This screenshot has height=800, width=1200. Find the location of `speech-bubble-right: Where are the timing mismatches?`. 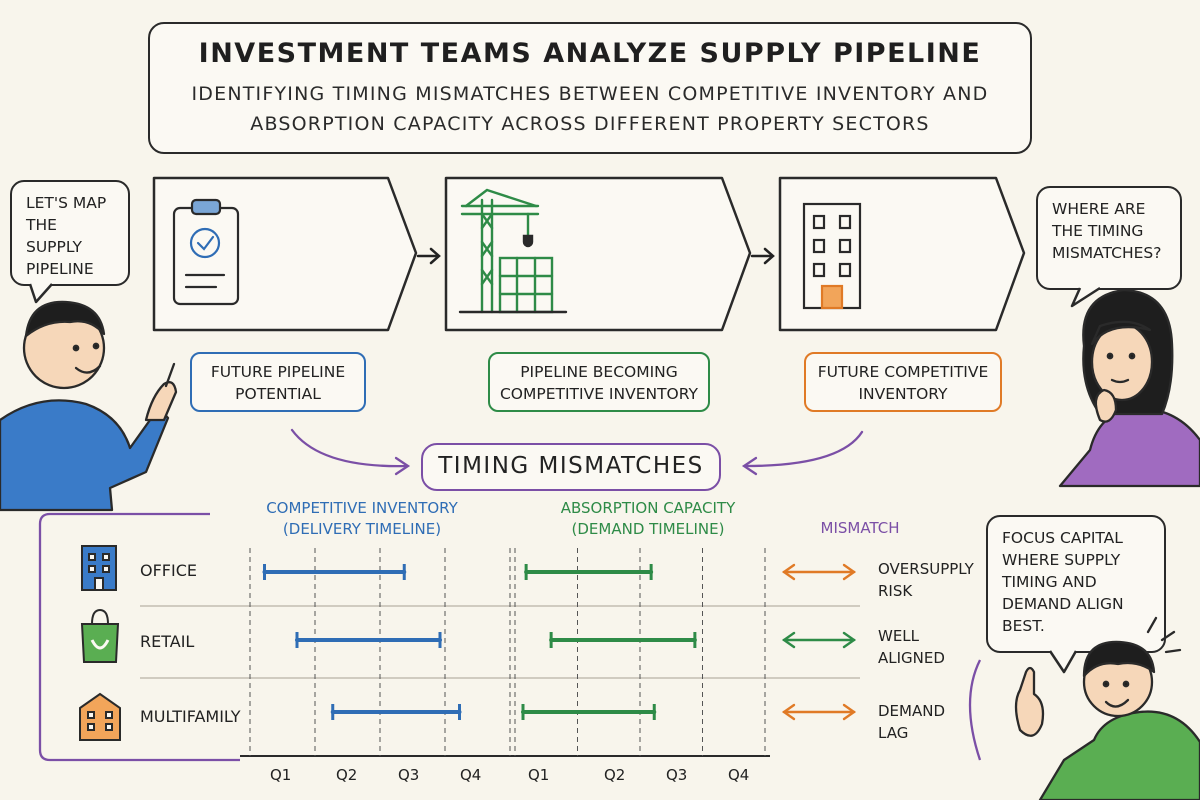

speech-bubble-right: Where are the timing mismatches? is located at coordinates (1109, 238).